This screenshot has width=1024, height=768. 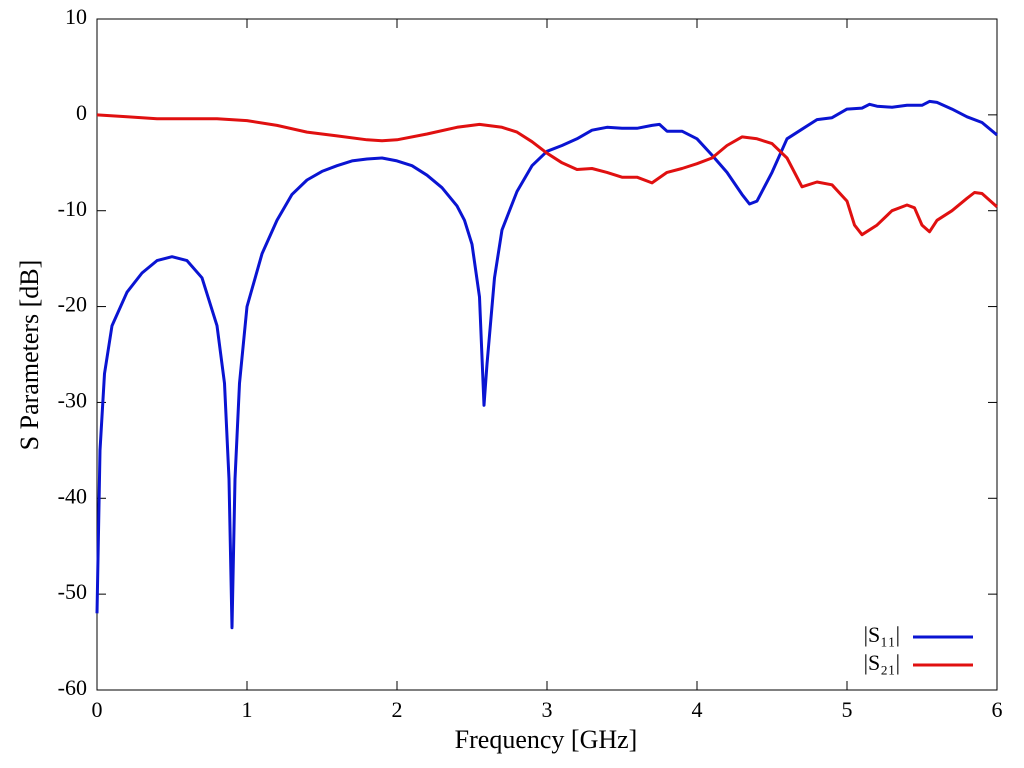 I want to click on x-tick-label: 6, so click(x=997, y=709).